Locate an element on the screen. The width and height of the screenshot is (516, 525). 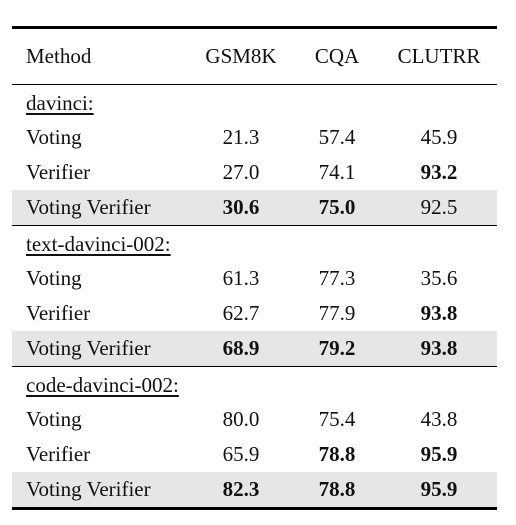
group-header: davinci: is located at coordinates (254, 102).